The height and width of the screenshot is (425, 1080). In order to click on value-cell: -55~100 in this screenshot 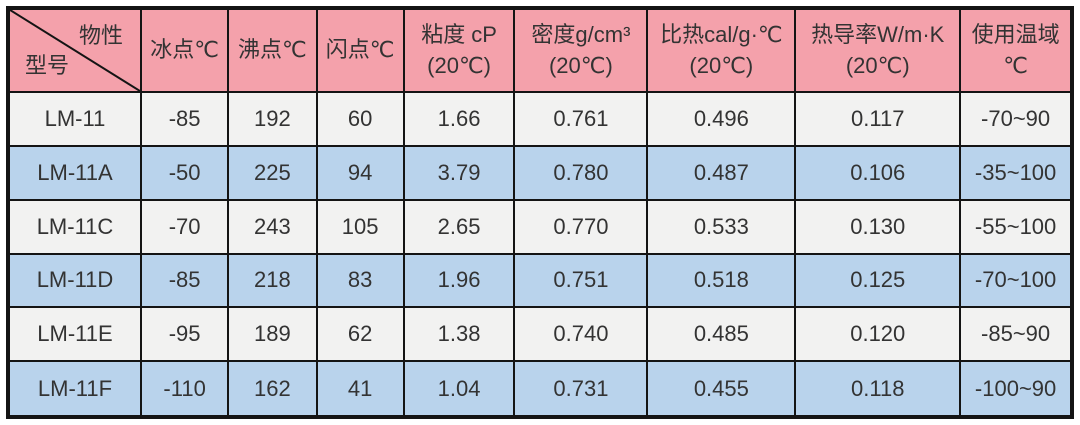, I will do `click(1016, 226)`.